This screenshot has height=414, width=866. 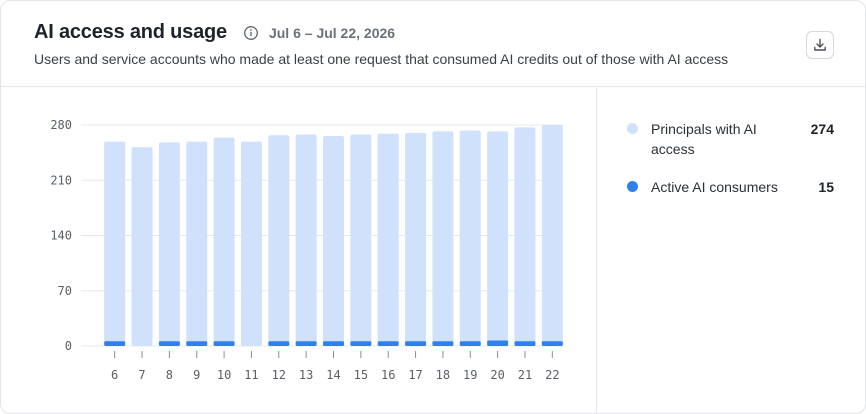 I want to click on x-tick-label: 9, so click(x=196, y=375).